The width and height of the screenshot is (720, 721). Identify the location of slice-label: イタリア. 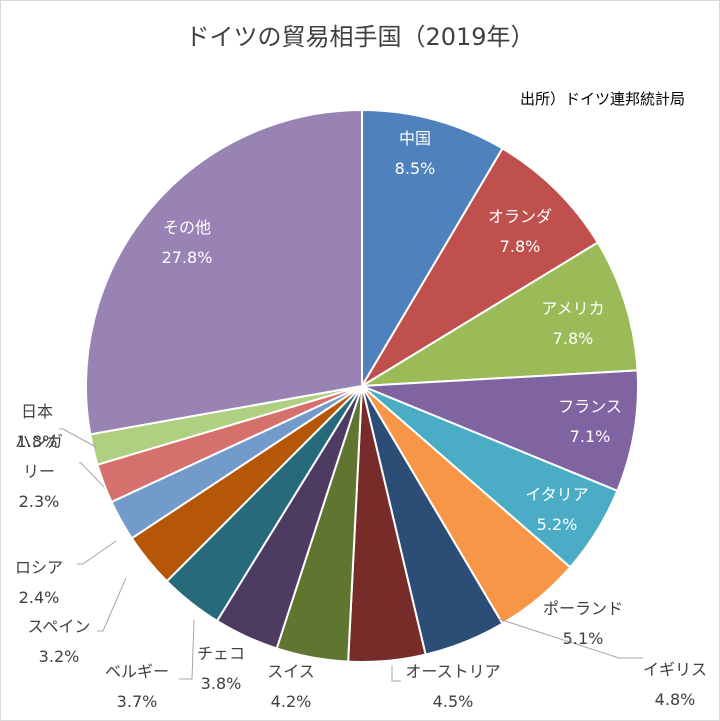
(556, 494).